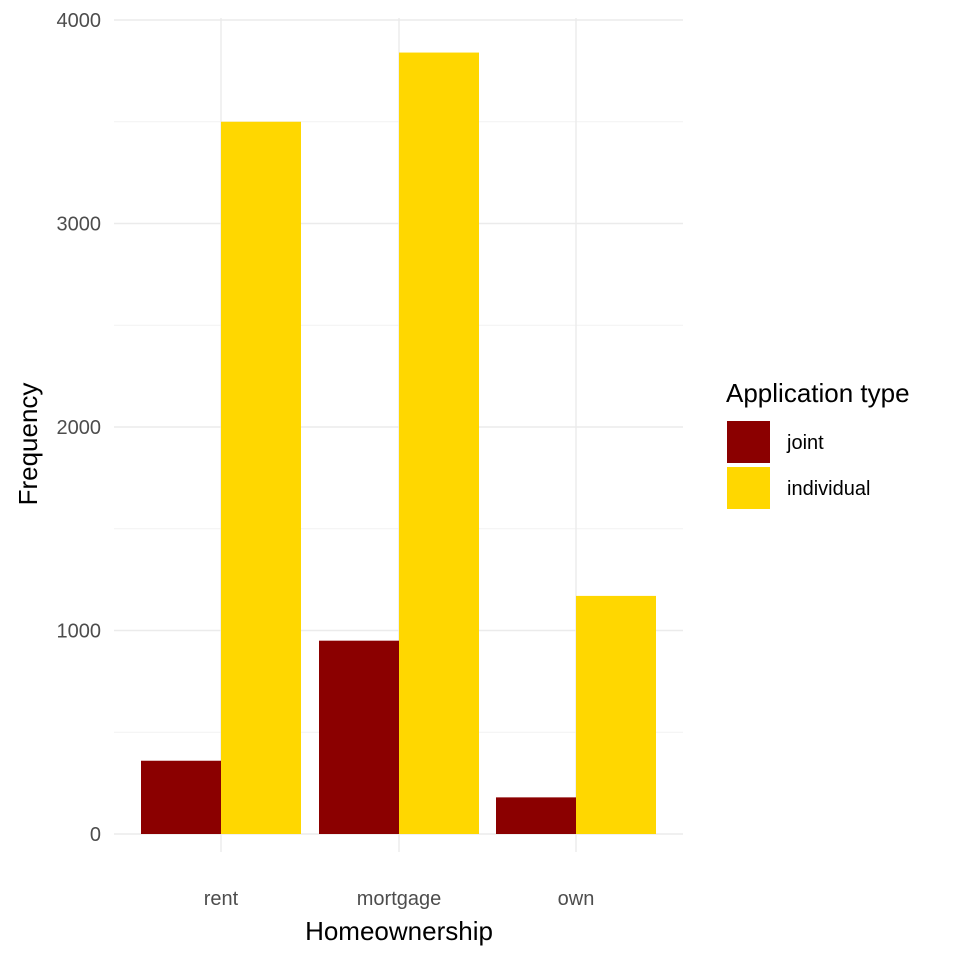 The height and width of the screenshot is (960, 960). Describe the element at coordinates (828, 489) in the screenshot. I see `legend-label-individual: individual` at that location.